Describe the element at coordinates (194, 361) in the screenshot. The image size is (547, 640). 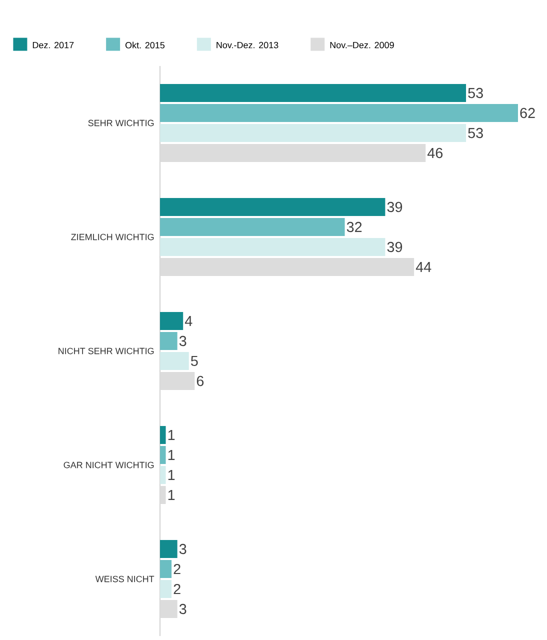
I see `data-label: 5` at that location.